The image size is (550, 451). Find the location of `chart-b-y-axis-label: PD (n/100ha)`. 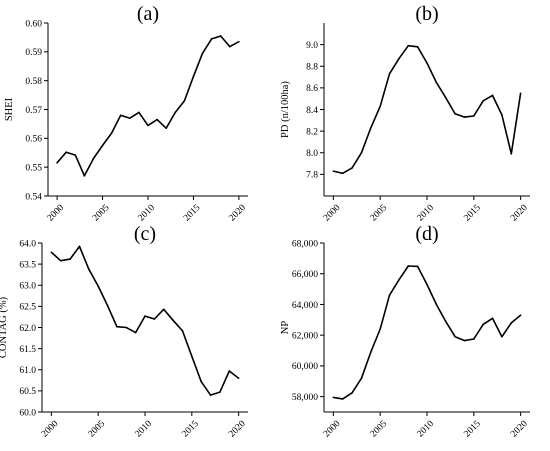

chart-b-y-axis-label: PD (n/100ha) is located at coordinates (285, 109).